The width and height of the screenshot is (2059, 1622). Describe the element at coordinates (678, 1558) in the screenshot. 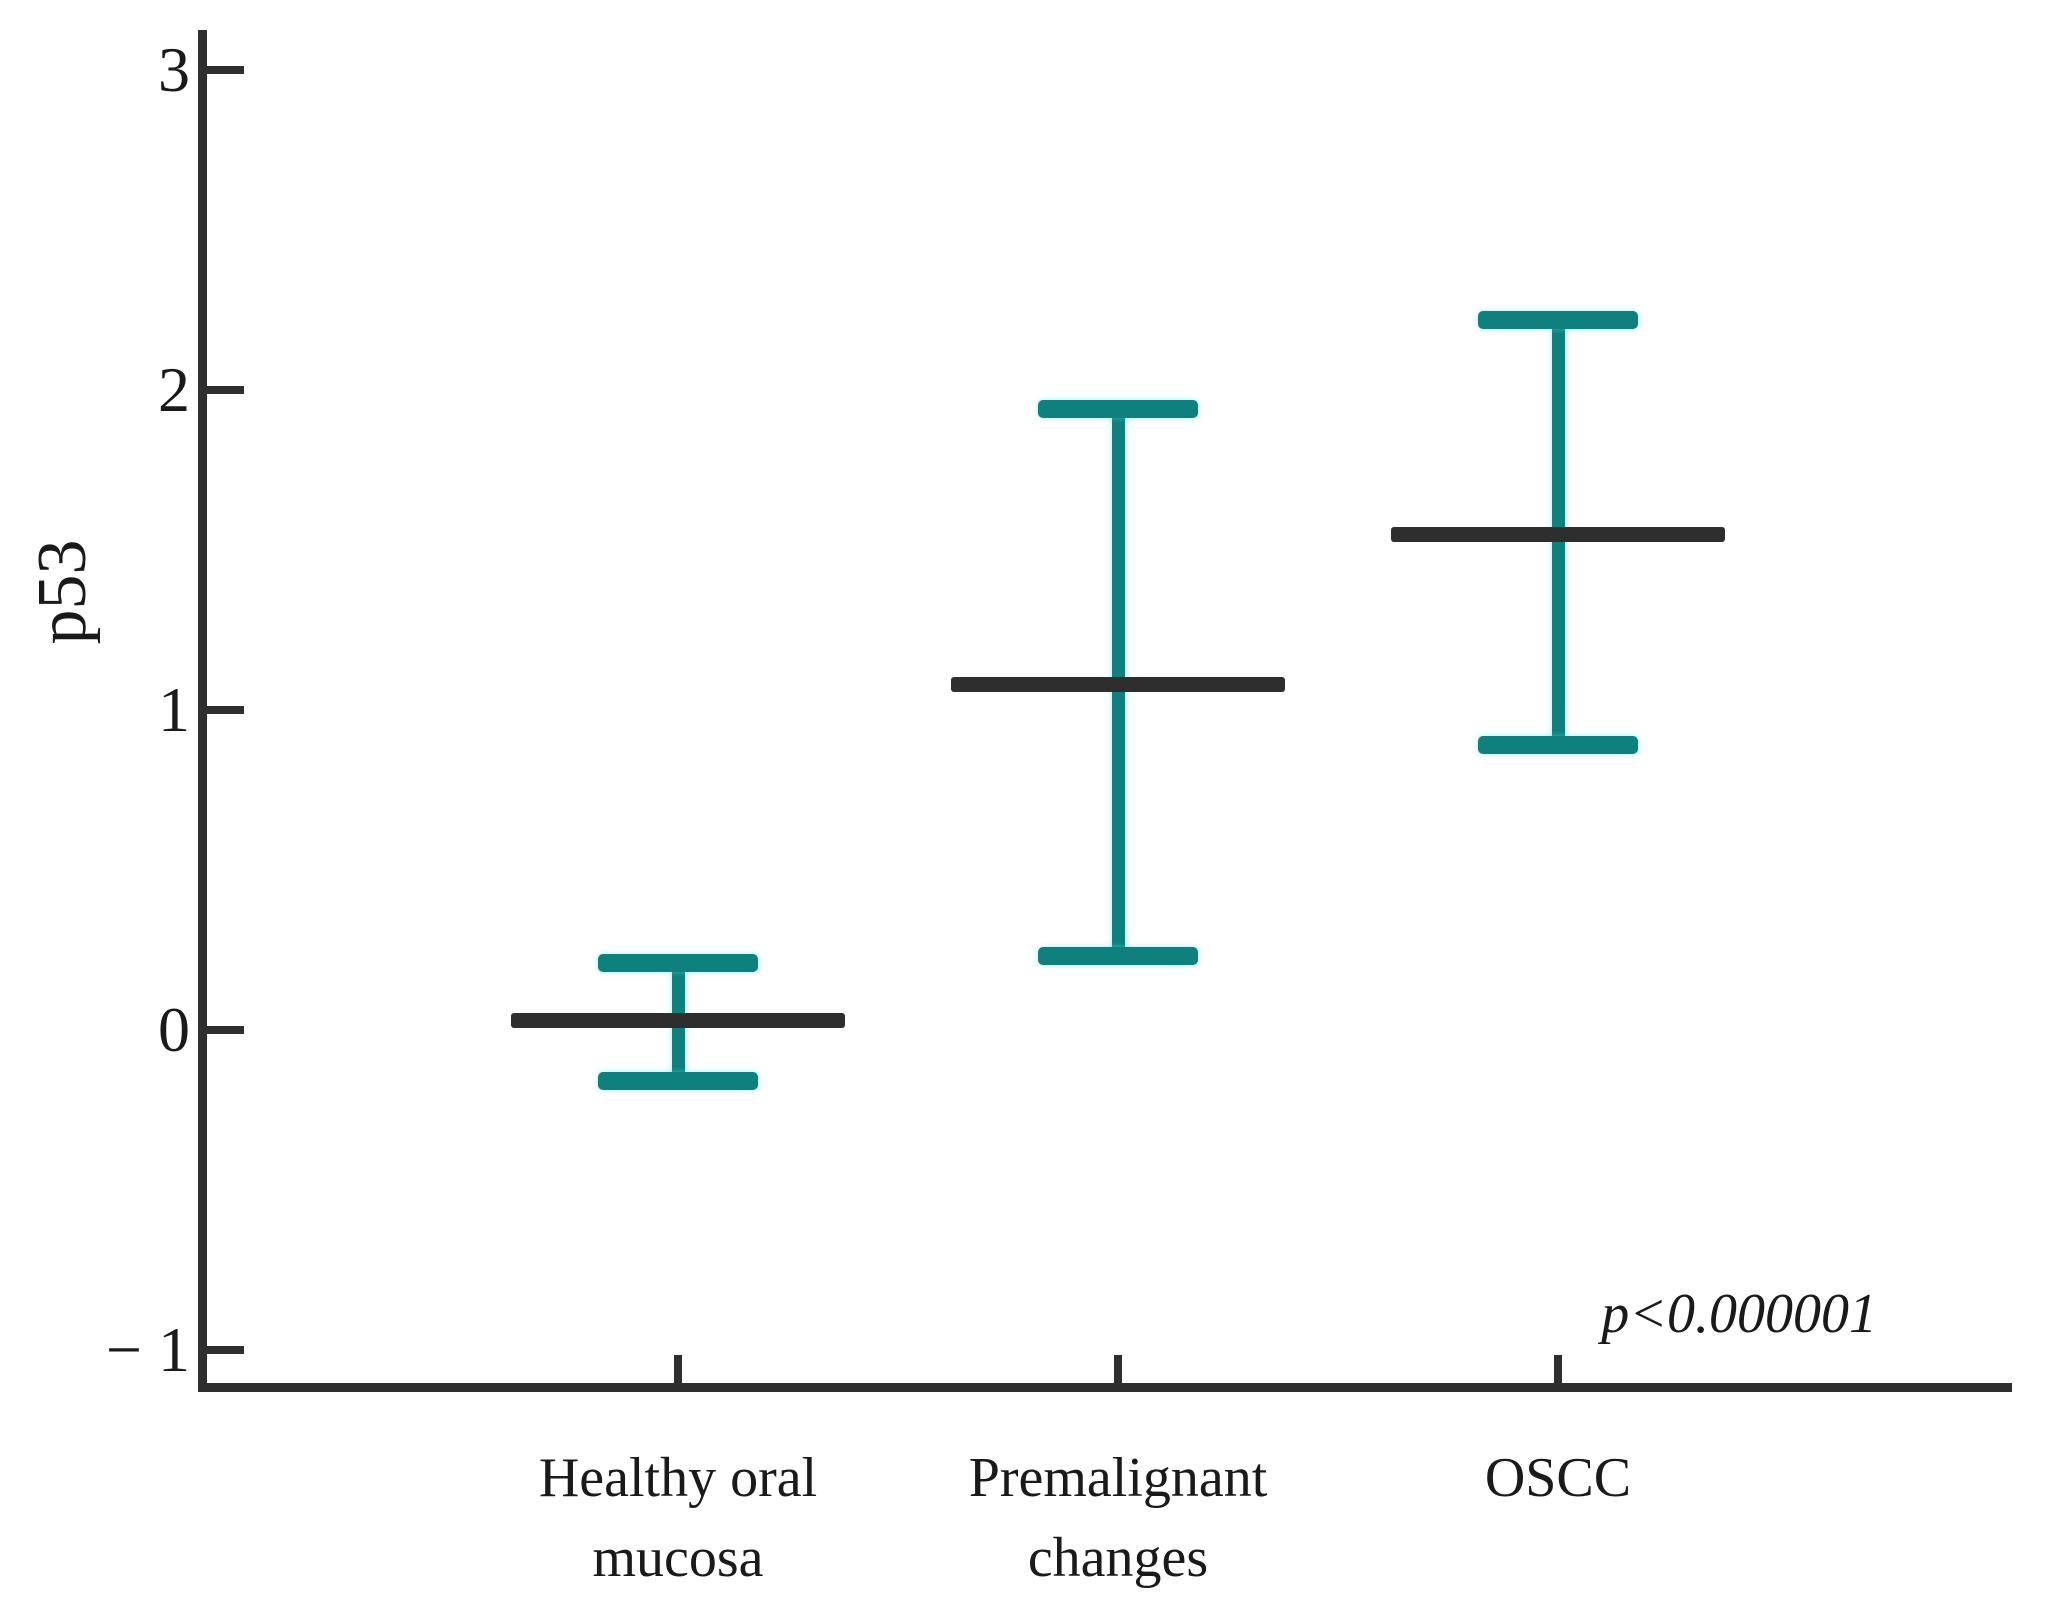

I see `category-label-line: mucosa` at that location.